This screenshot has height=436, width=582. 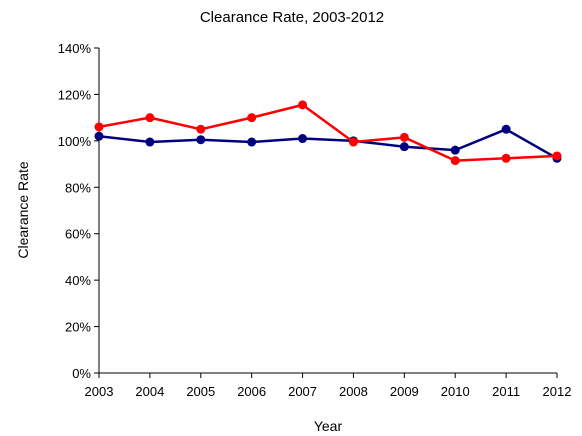 I want to click on x-tick-label: 2005, so click(x=200, y=391).